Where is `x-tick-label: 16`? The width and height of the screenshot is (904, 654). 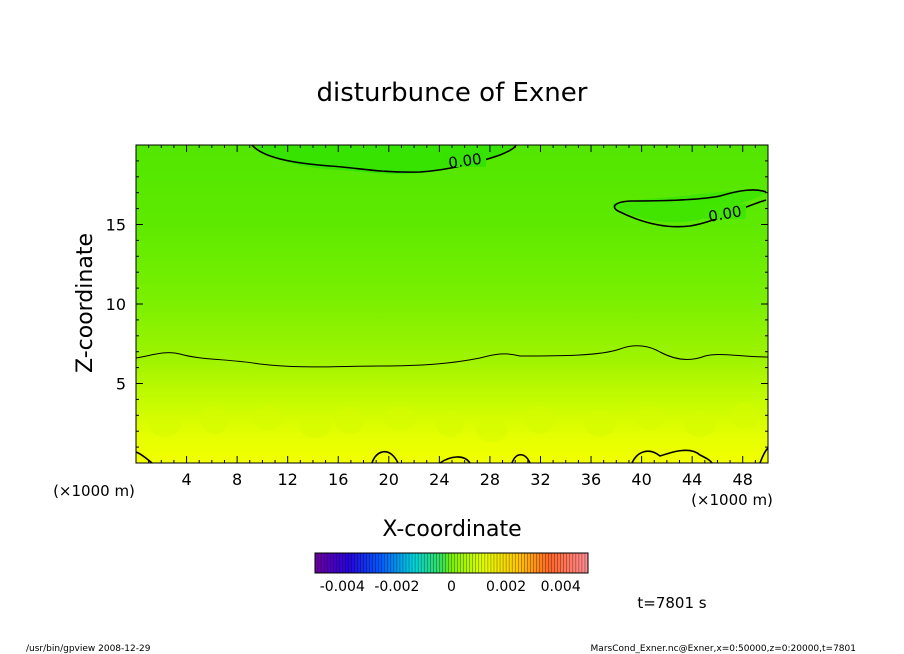
x-tick-label: 16 is located at coordinates (338, 479).